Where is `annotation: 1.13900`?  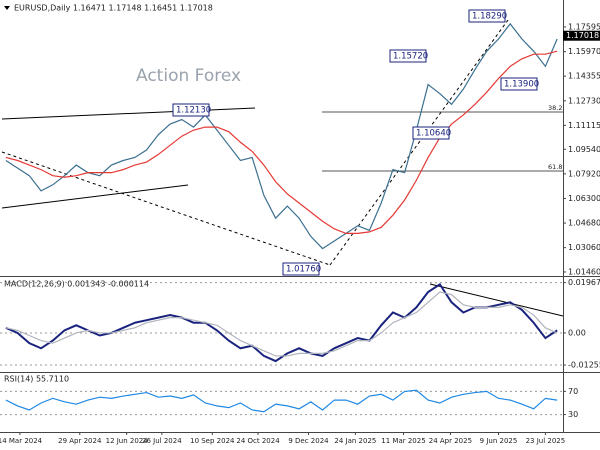 annotation: 1.13900 is located at coordinates (521, 85).